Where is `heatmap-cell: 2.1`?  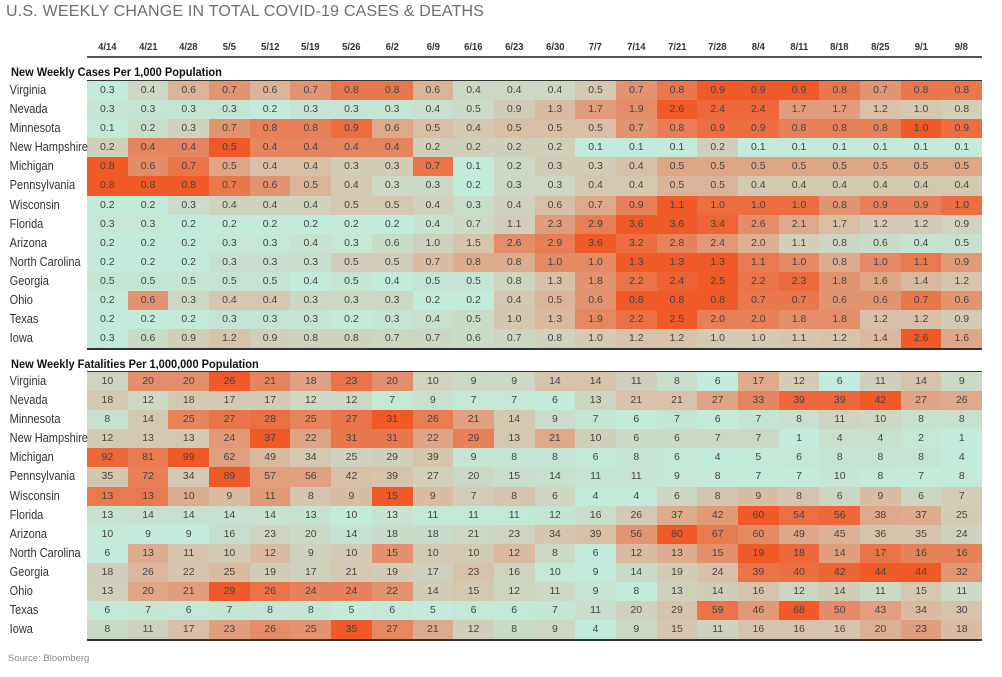
heatmap-cell: 2.1 is located at coordinates (799, 224).